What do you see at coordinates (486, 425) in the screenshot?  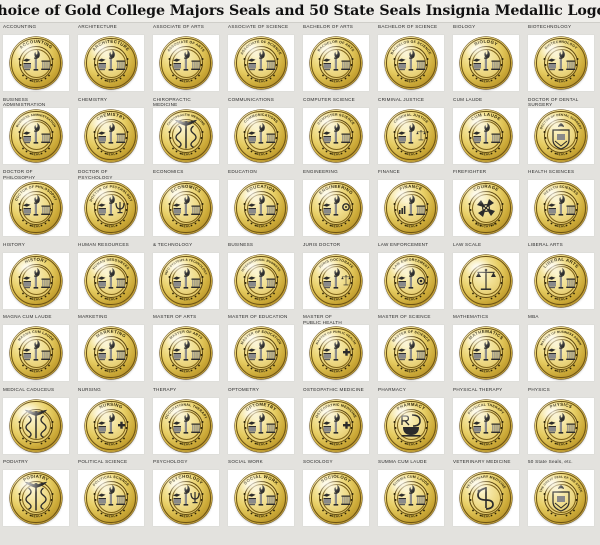 I see `seal-tile: PHYSICAL THERAPY SEAL` at bounding box center [486, 425].